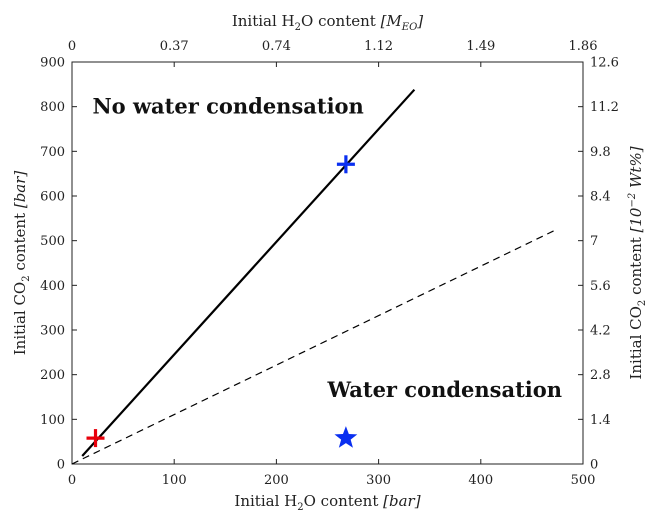  I want to click on right-tick-label: 11.2, so click(604, 107).